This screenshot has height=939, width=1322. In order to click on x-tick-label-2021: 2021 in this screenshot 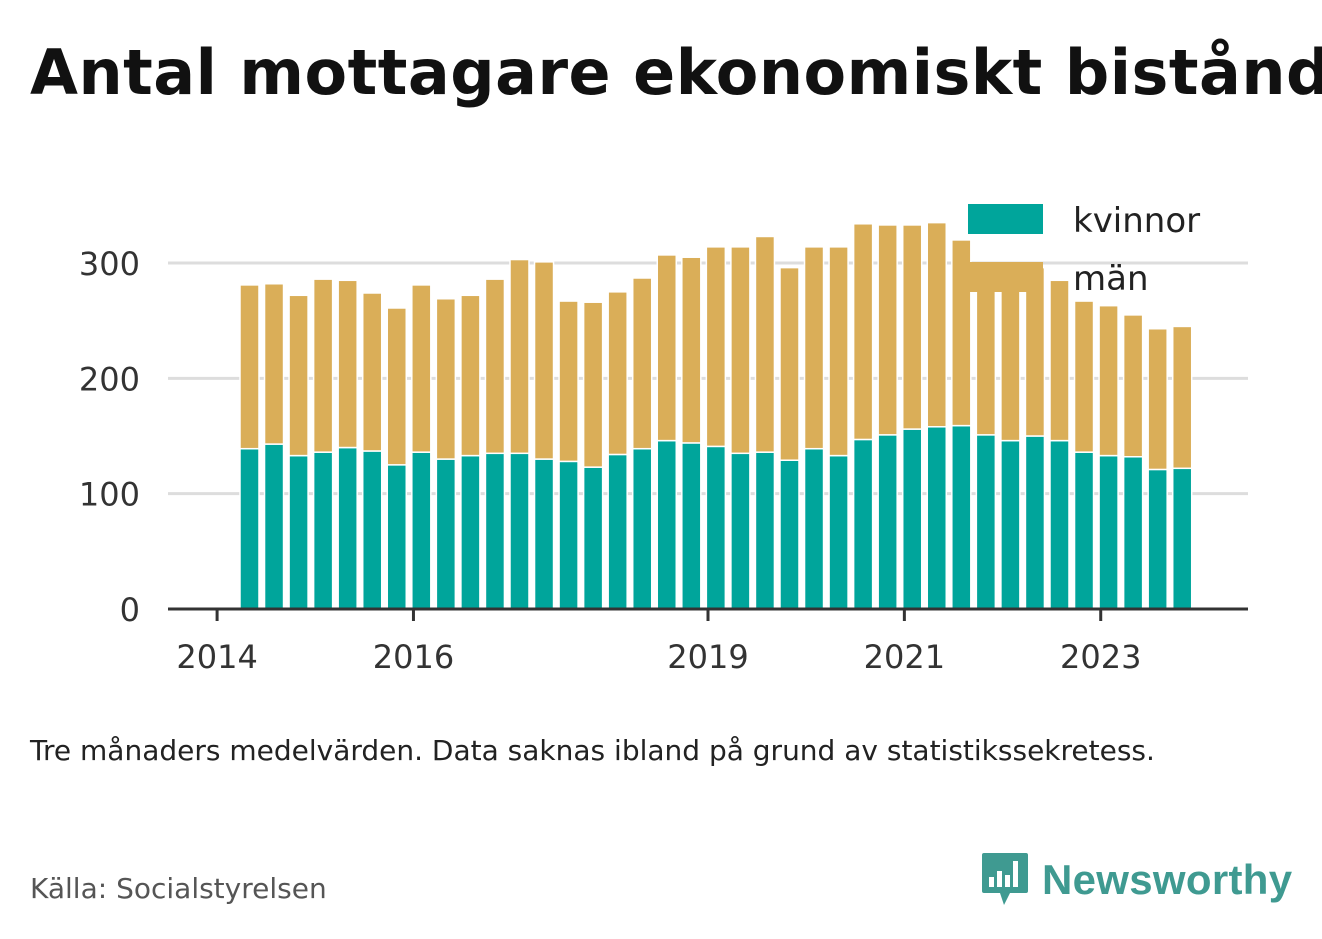, I will do `click(904, 657)`.